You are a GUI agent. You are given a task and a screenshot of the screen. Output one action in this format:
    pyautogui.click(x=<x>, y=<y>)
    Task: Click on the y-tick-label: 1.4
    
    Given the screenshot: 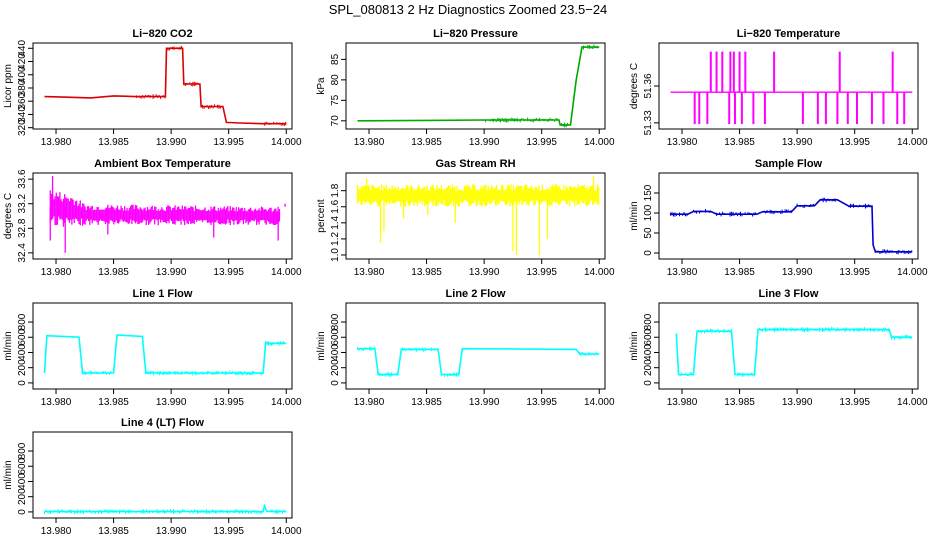 What is the action you would take?
    pyautogui.click(x=335, y=222)
    